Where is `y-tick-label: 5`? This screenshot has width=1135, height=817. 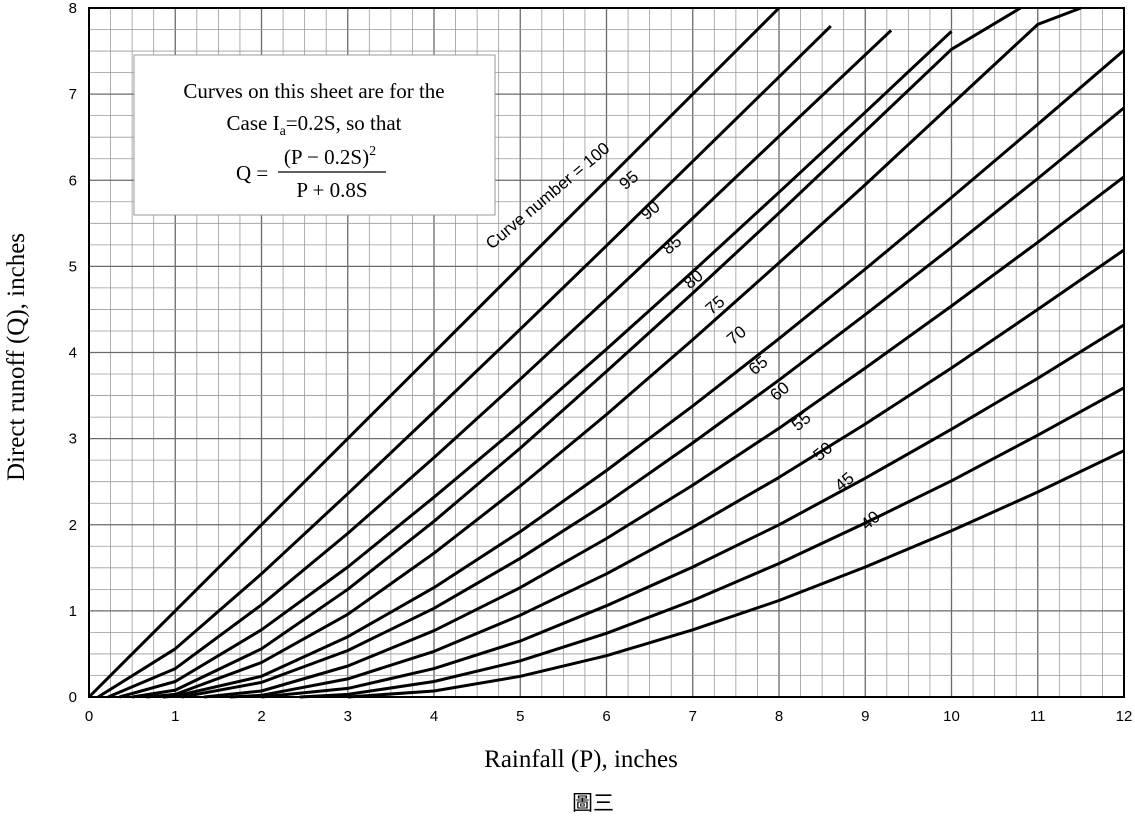 y-tick-label: 5 is located at coordinates (73, 266).